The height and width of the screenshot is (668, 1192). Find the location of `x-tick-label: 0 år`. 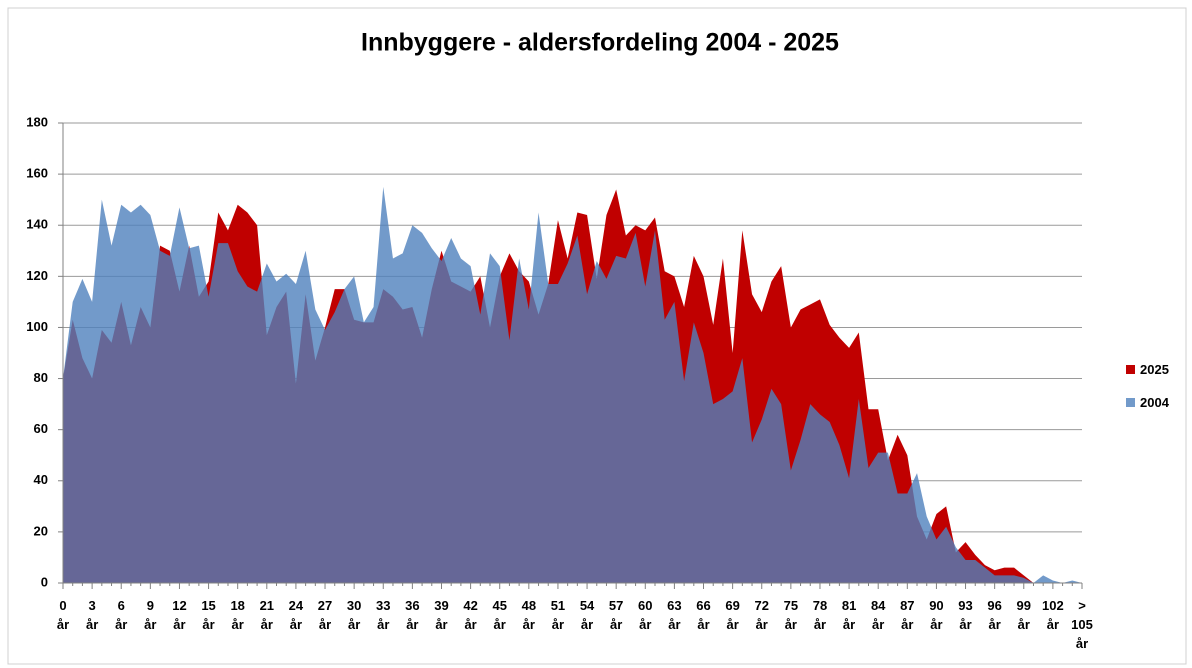

x-tick-label: 0 år is located at coordinates (63, 615).